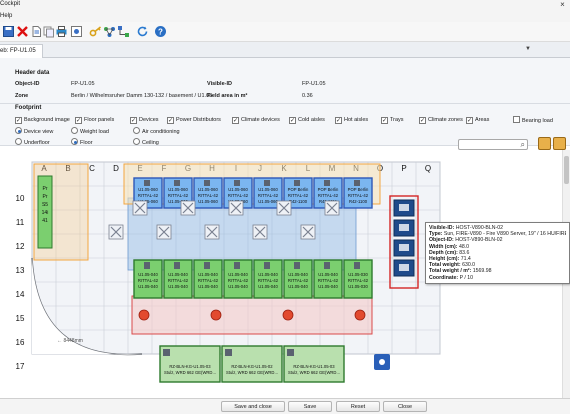 Image resolution: width=570 pixels, height=414 pixels. I want to click on close-window-icon: ×, so click(562, 4).